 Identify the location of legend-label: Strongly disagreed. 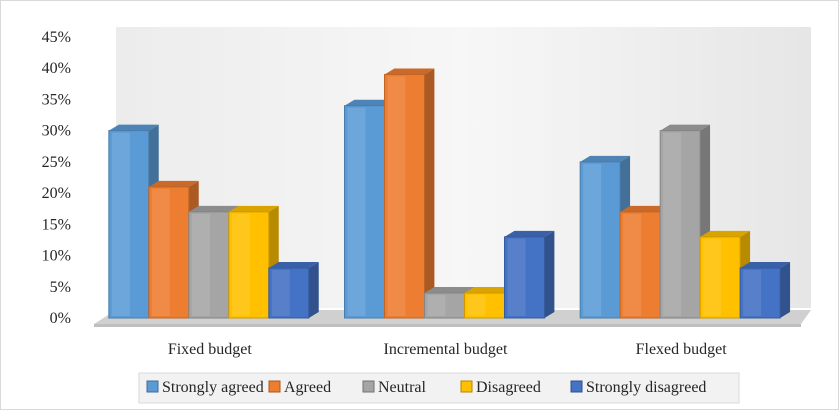
(646, 387).